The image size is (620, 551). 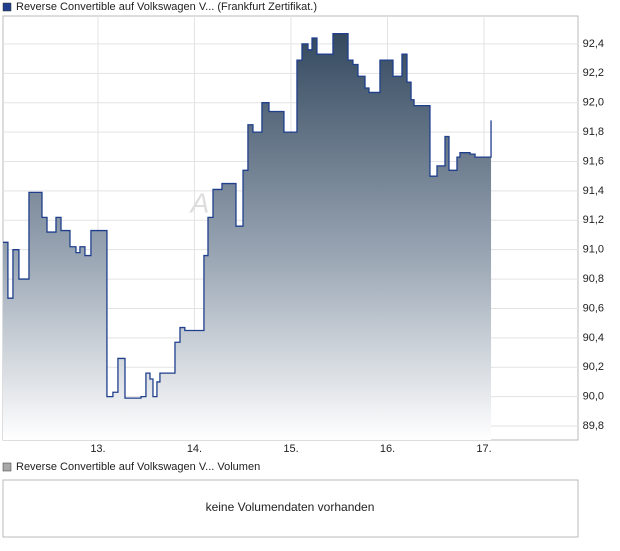 I want to click on volume-frame, so click(x=290, y=508).